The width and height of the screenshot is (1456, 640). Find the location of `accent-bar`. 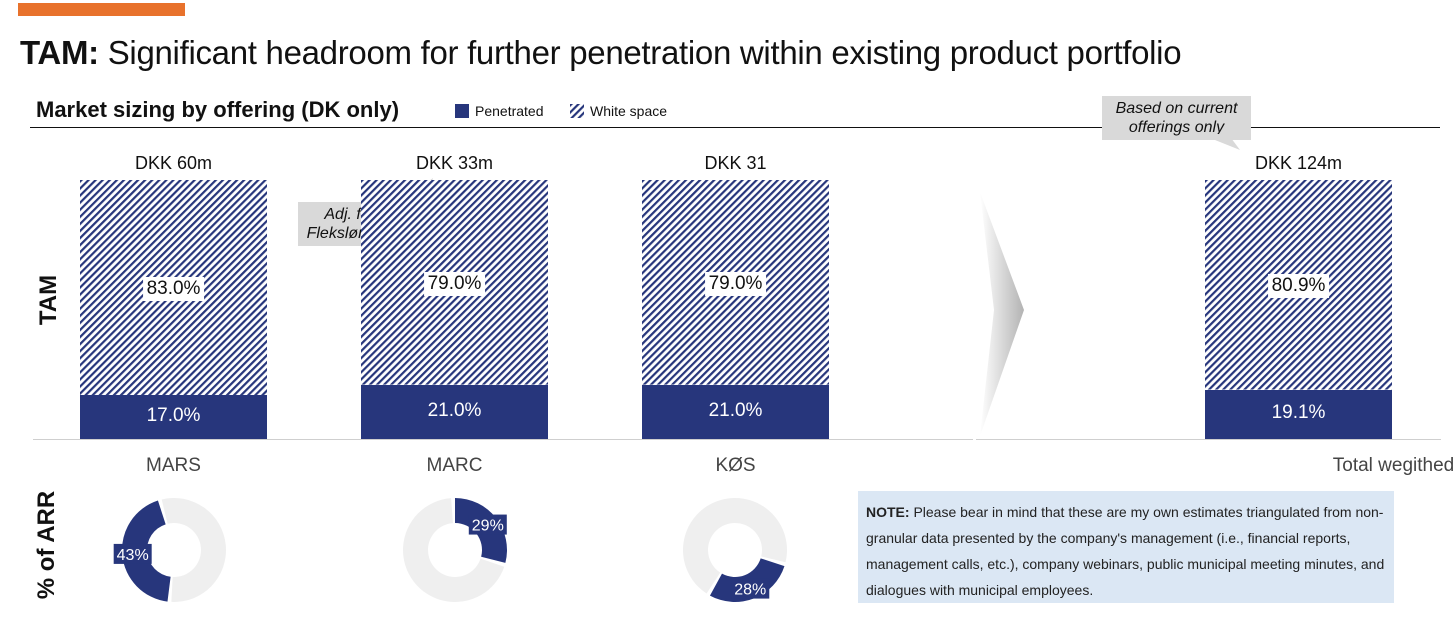

accent-bar is located at coordinates (101, 9).